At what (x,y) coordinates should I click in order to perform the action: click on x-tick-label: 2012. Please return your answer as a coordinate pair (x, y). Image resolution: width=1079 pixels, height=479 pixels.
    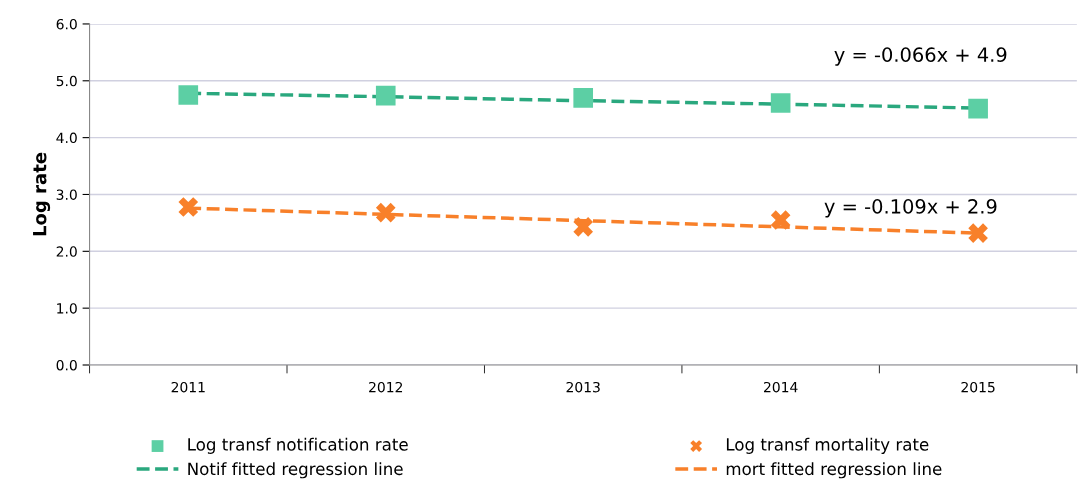
    Looking at the image, I should click on (386, 387).